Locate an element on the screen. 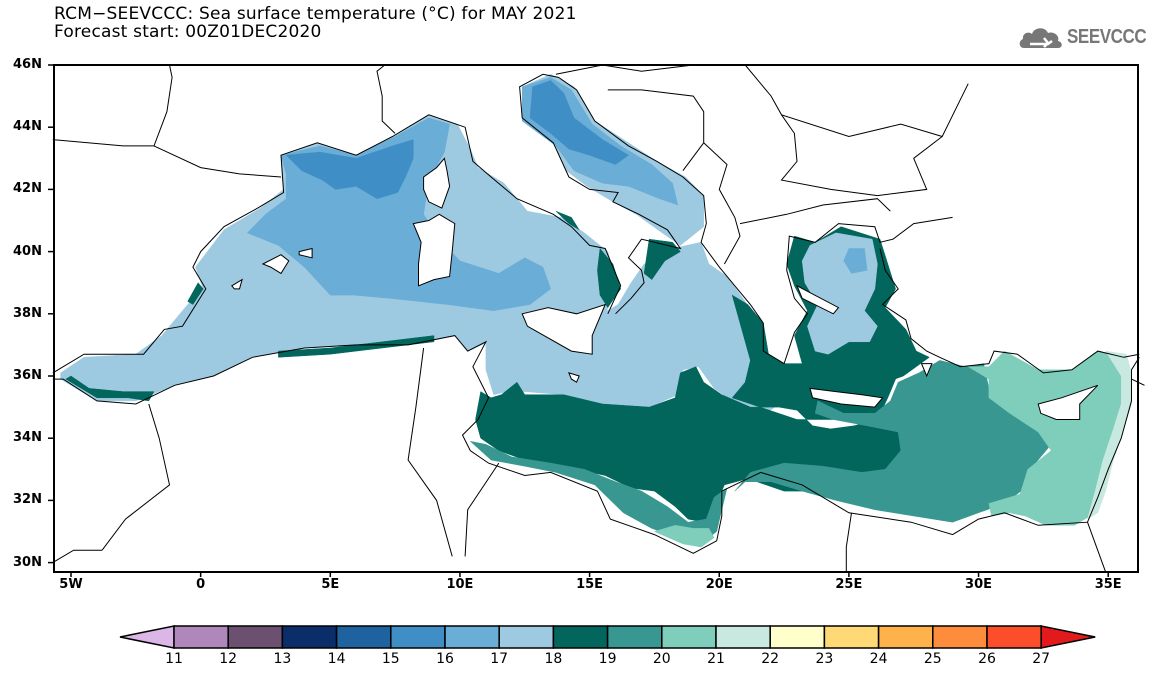 This screenshot has width=1165, height=682. border-romania is located at coordinates (856, 101).